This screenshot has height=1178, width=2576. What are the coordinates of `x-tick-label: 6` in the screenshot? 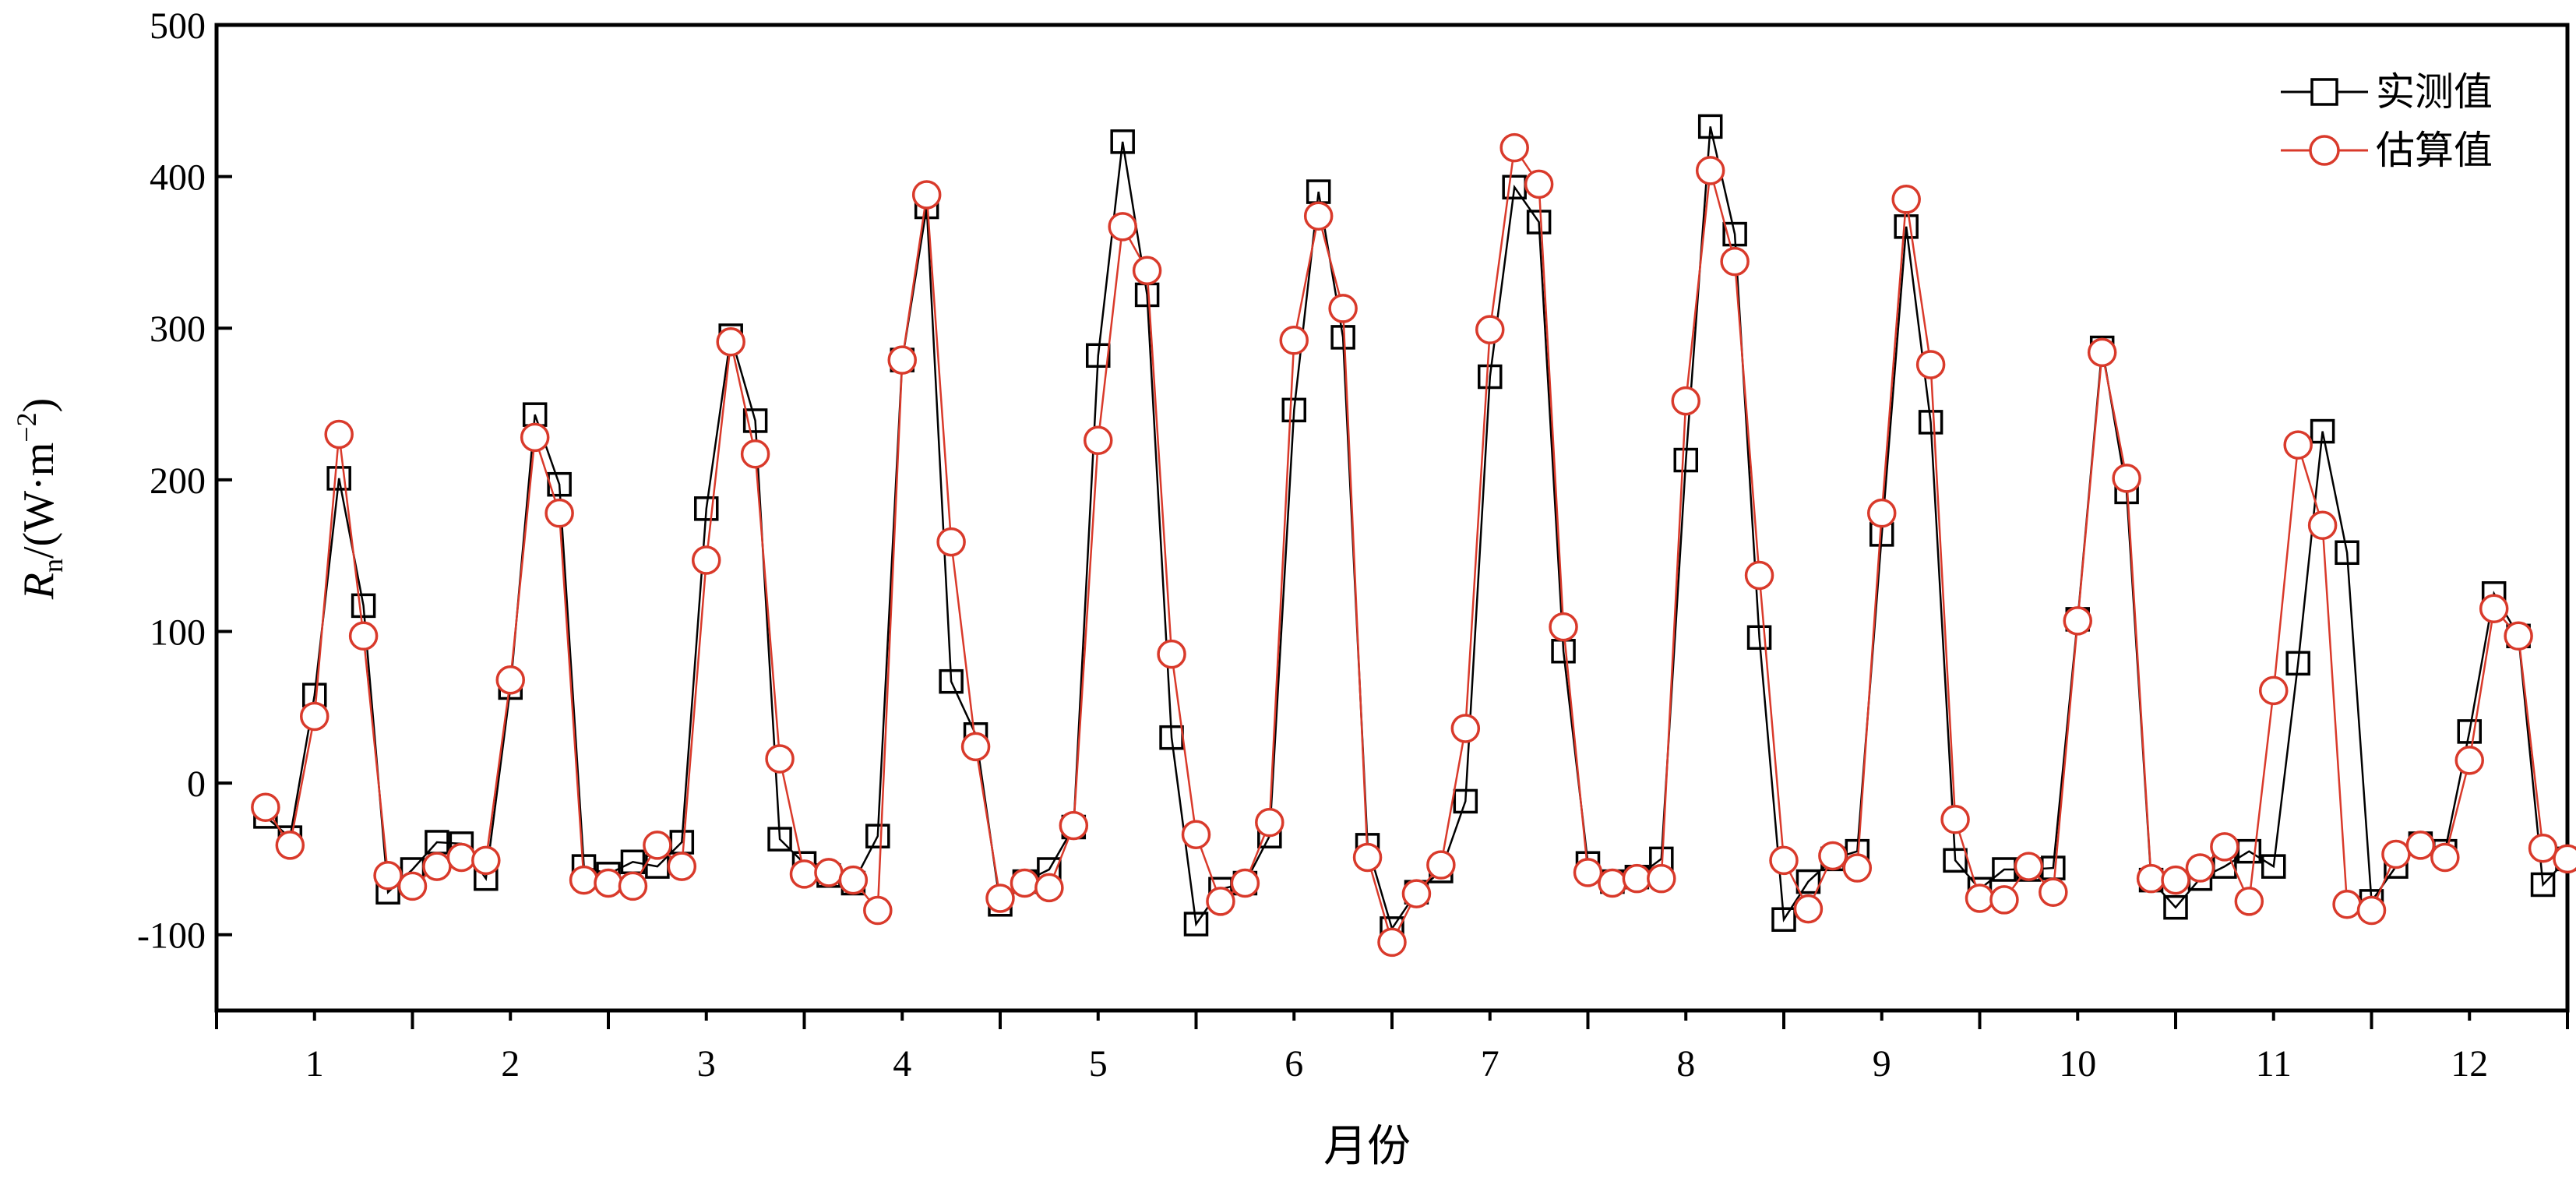 It's located at (1293, 1064).